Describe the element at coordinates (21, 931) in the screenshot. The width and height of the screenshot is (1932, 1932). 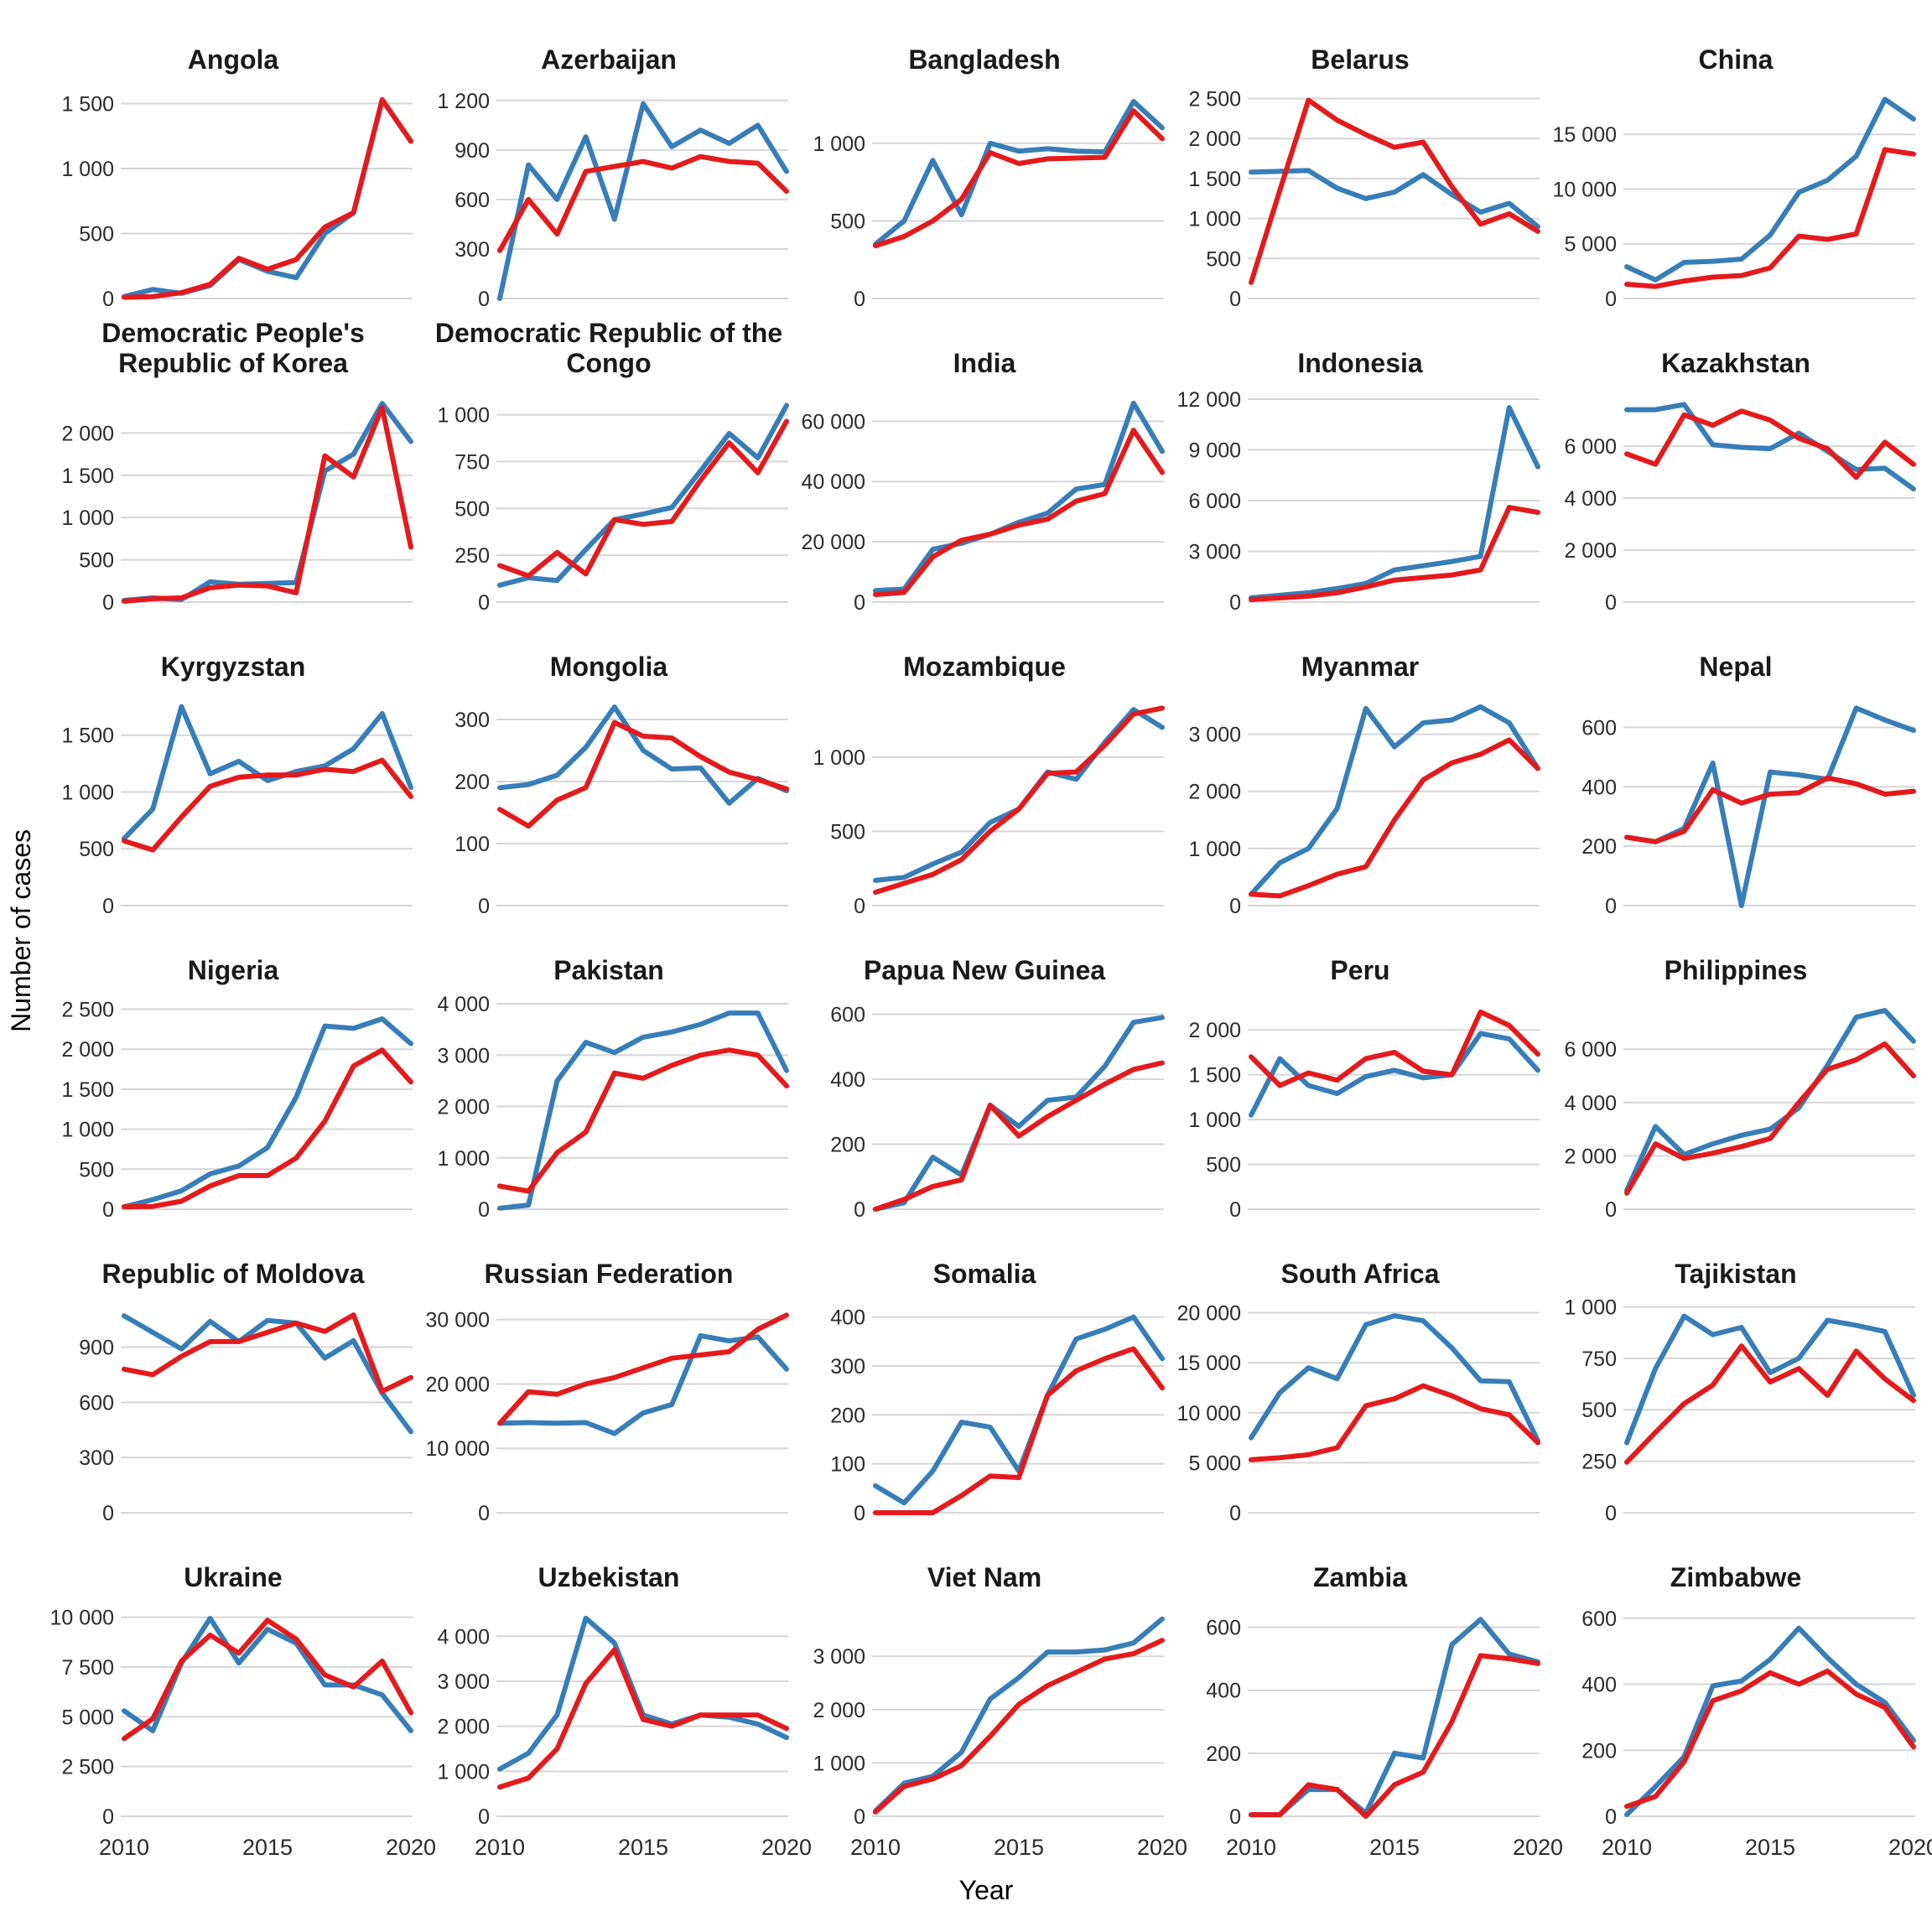
I see `y-axis-title-wrap: Number of cases` at that location.